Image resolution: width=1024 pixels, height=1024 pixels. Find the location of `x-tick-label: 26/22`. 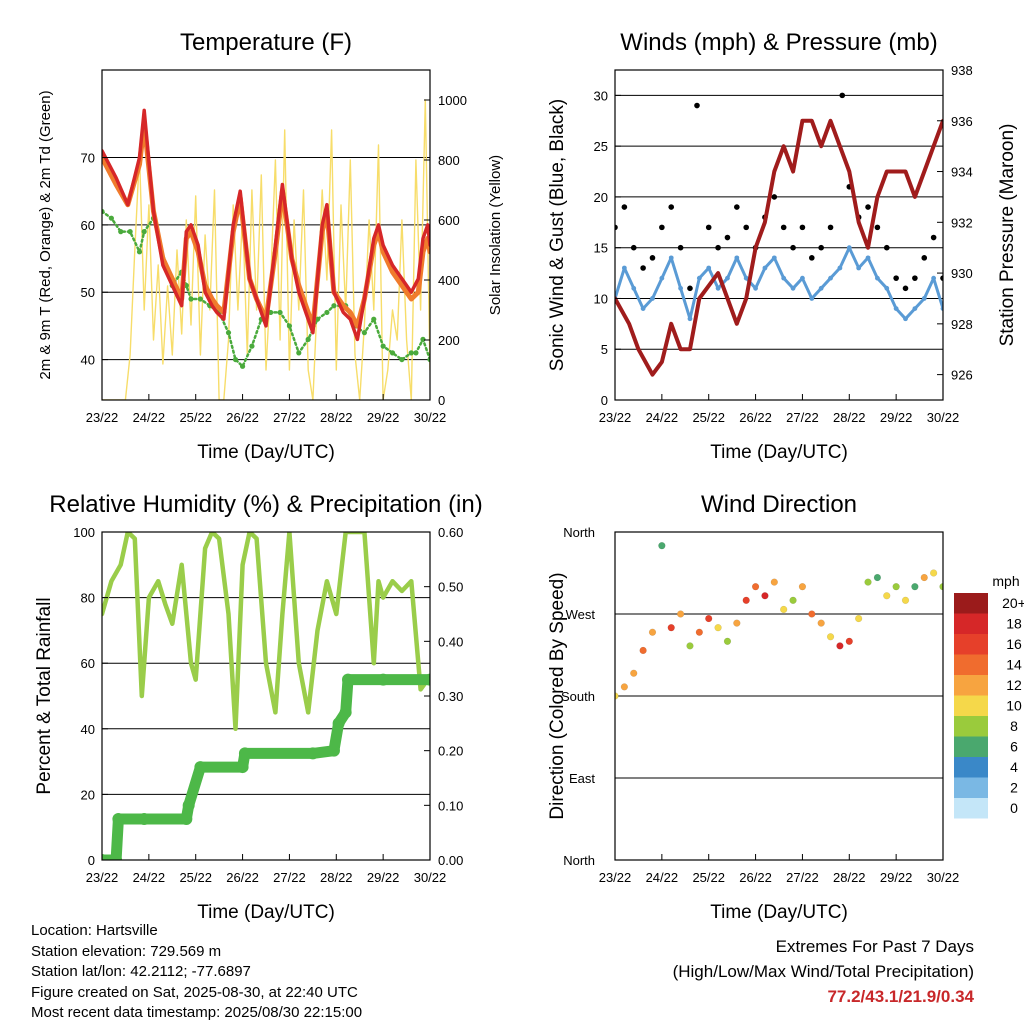

x-tick-label: 26/22 is located at coordinates (755, 417).